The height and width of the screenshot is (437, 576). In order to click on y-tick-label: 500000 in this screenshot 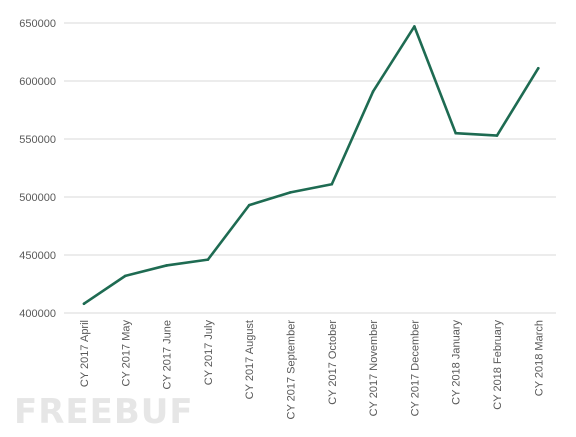, I will do `click(37, 198)`.